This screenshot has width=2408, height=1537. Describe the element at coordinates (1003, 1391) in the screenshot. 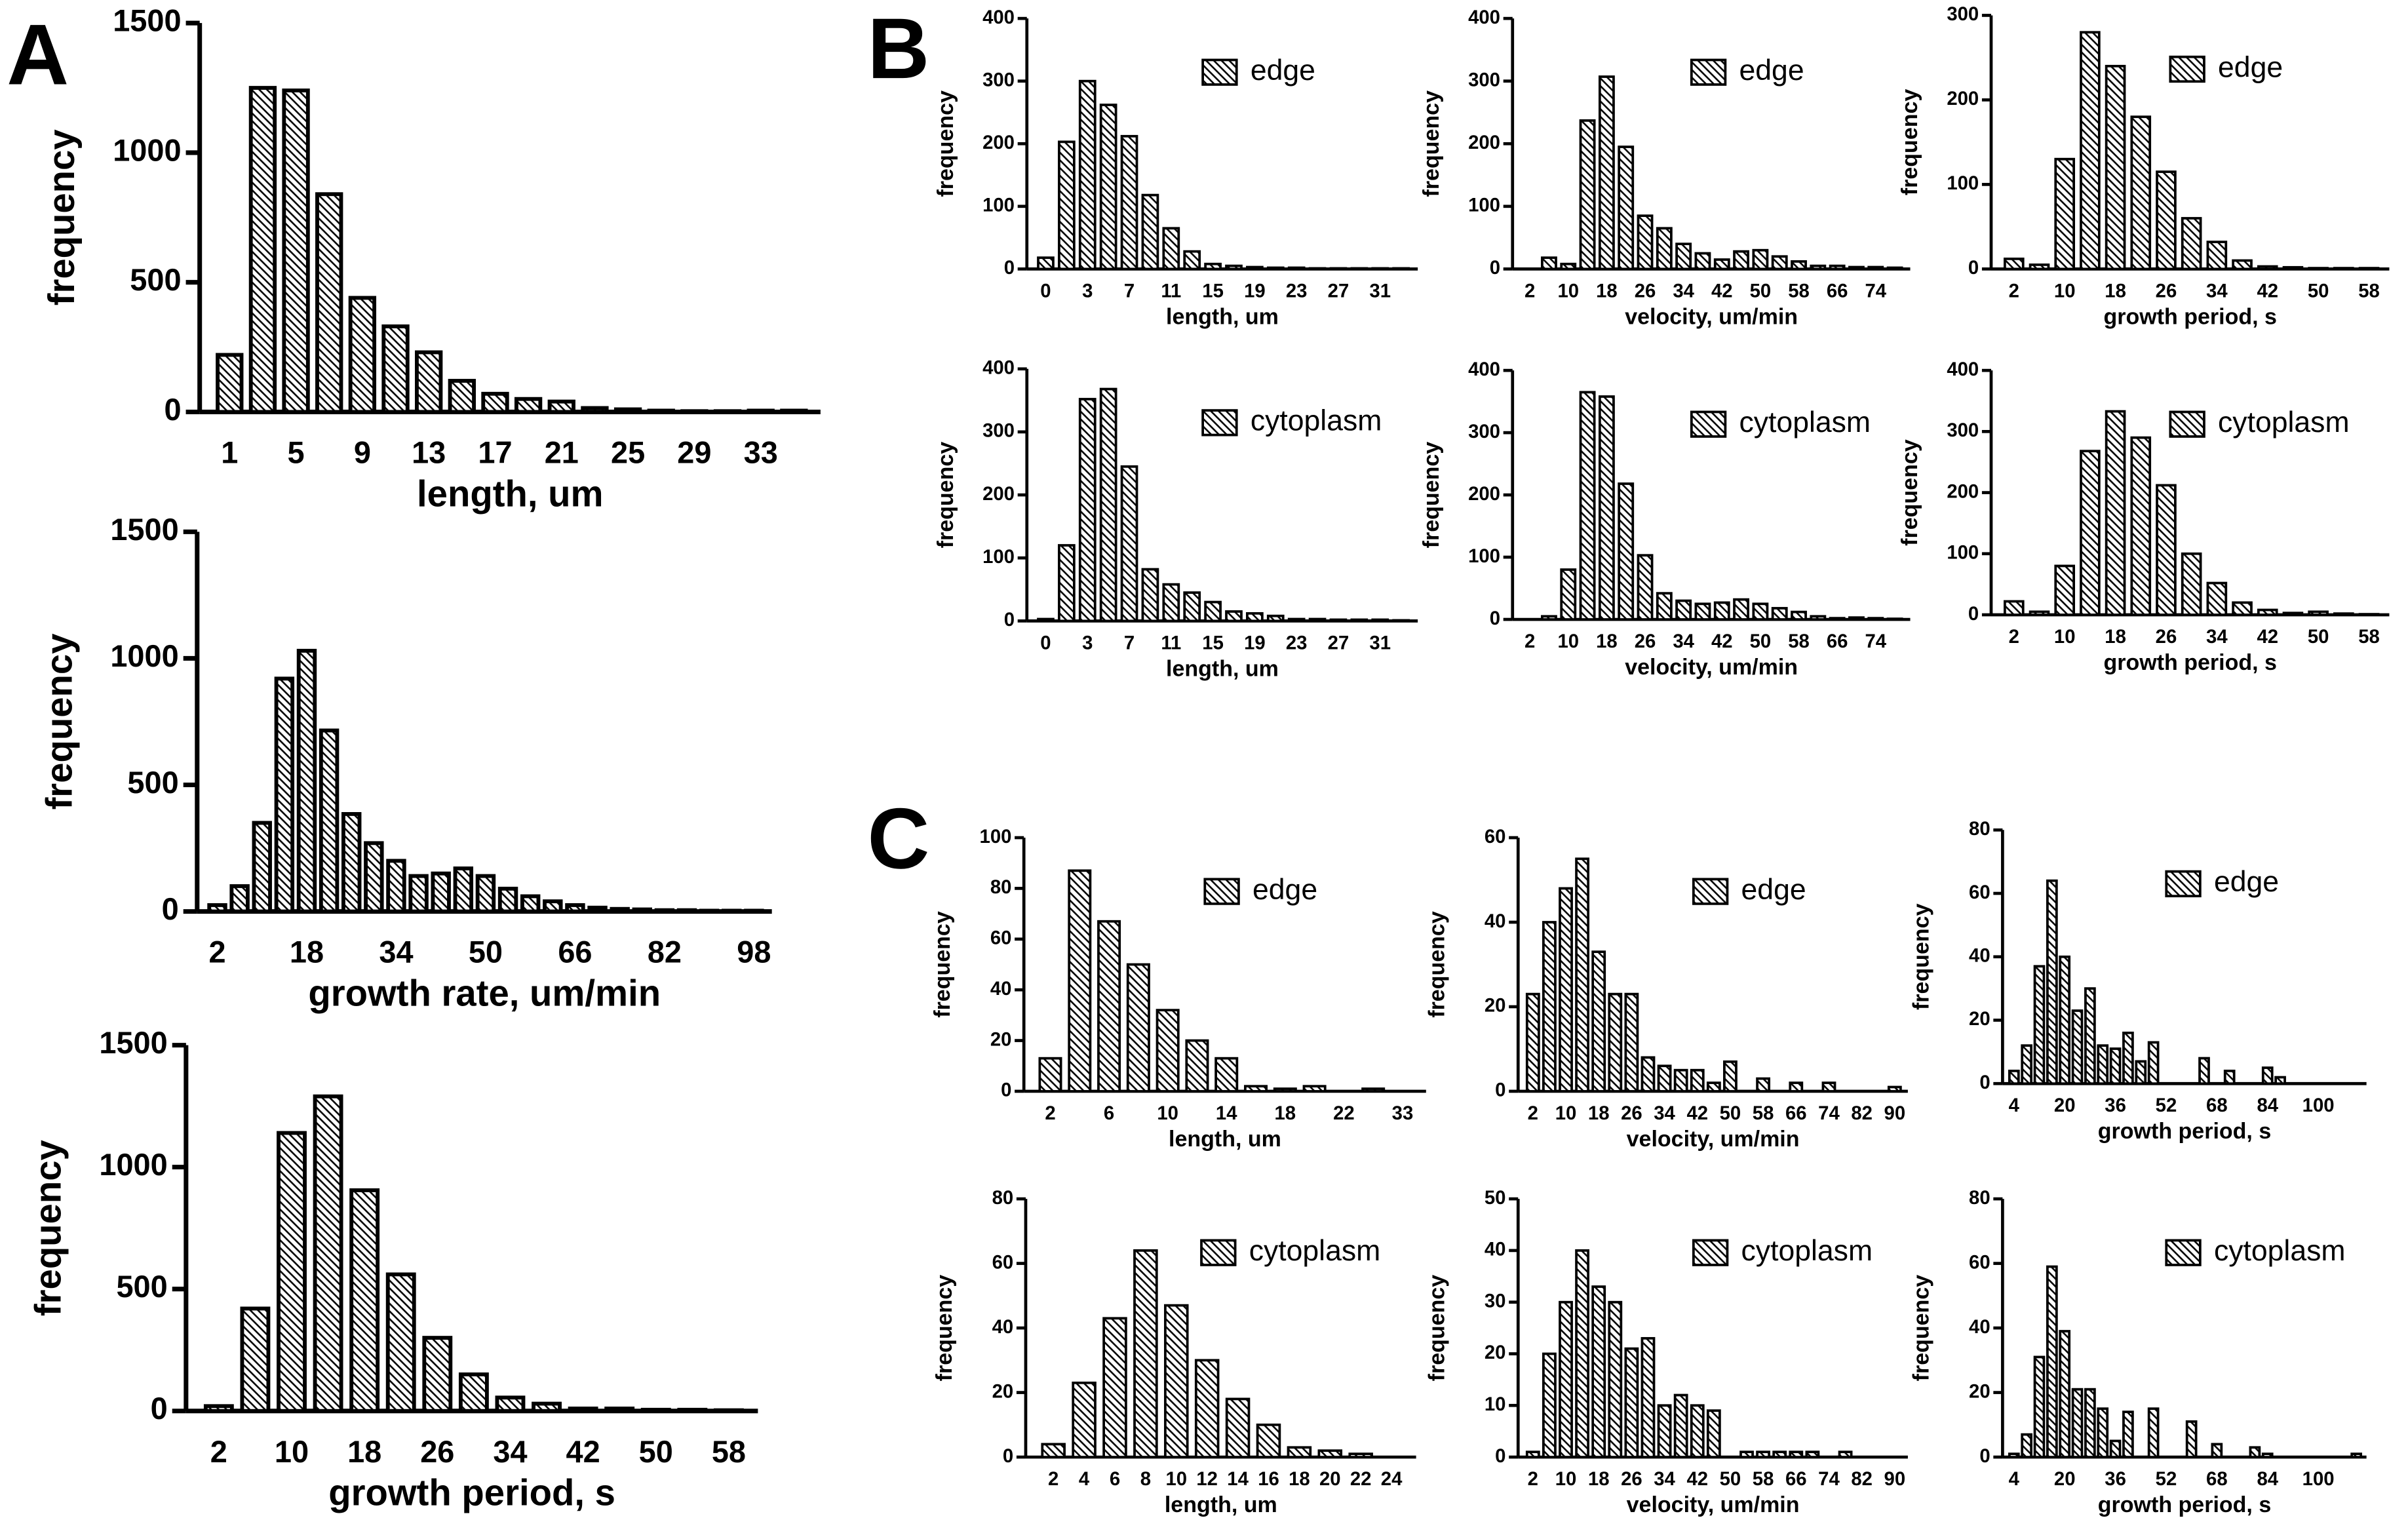

I see `y-tick-label: 20` at that location.